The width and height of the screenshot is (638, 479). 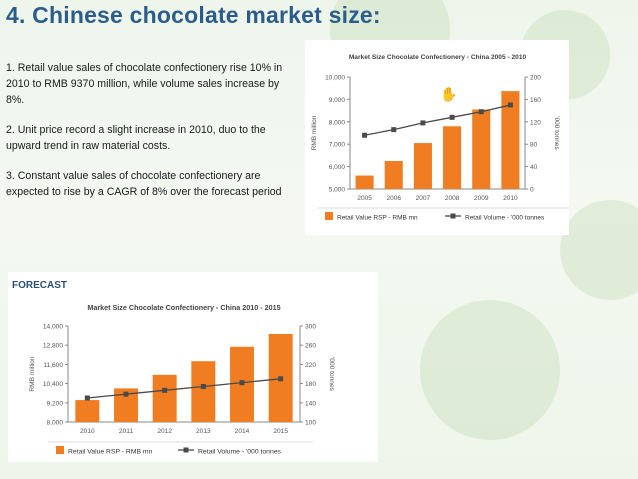 I want to click on x-tick-label: 2005, so click(x=364, y=198).